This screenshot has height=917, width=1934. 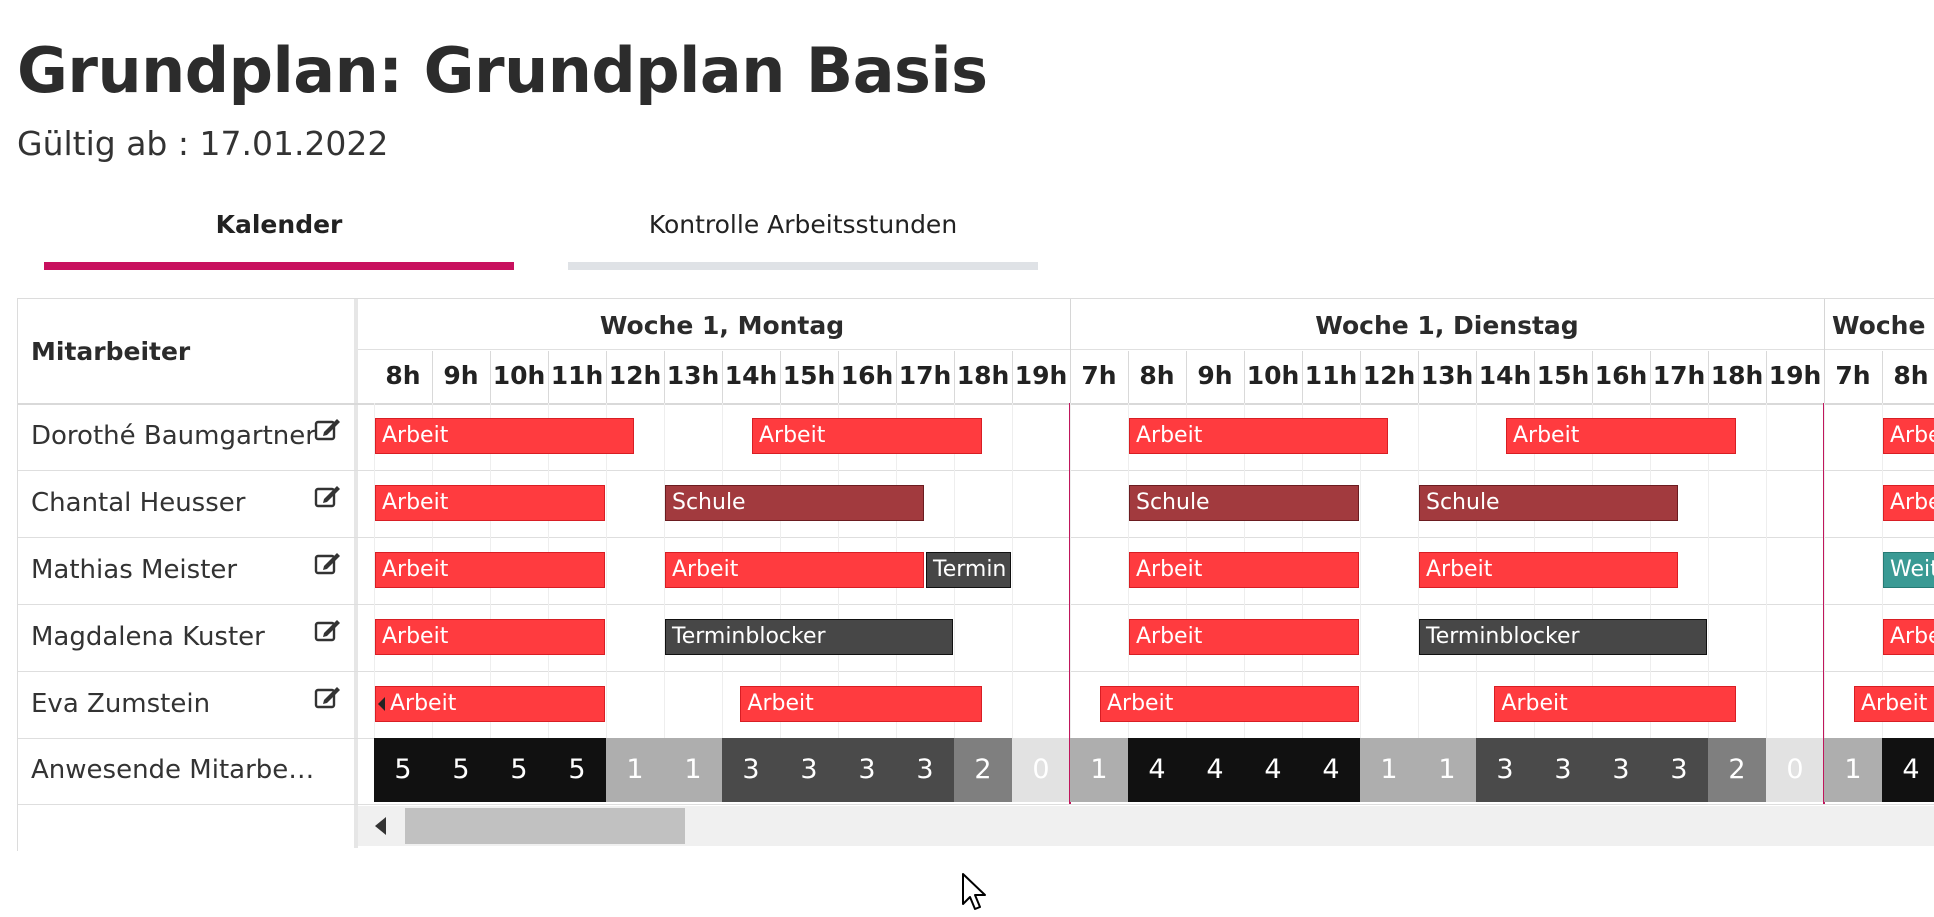 What do you see at coordinates (380, 826) in the screenshot?
I see `scroll-left-arrow-icon` at bounding box center [380, 826].